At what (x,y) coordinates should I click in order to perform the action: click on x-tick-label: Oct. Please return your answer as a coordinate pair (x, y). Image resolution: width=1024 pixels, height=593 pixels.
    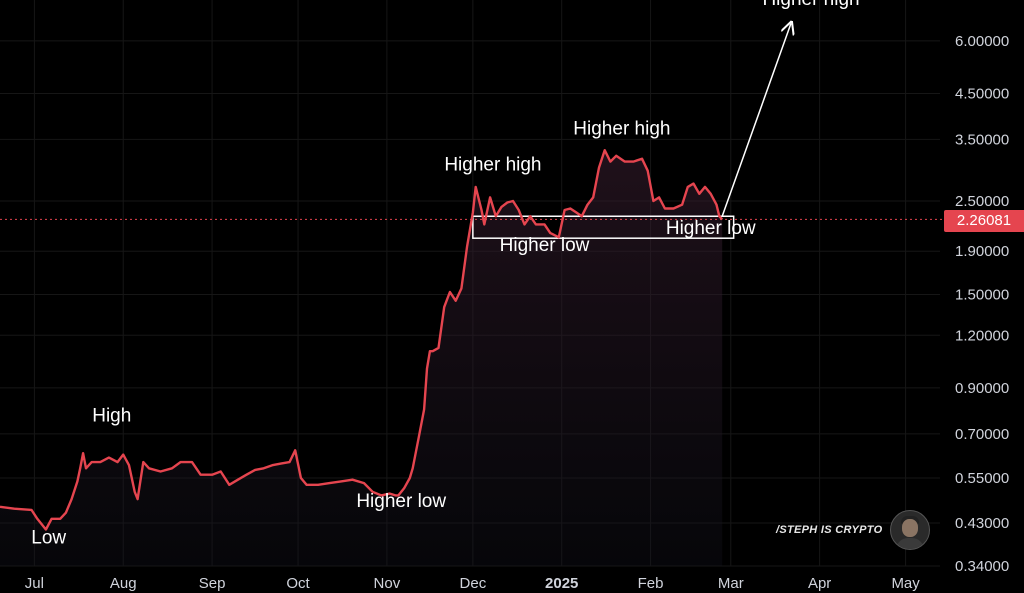
    Looking at the image, I should click on (298, 583).